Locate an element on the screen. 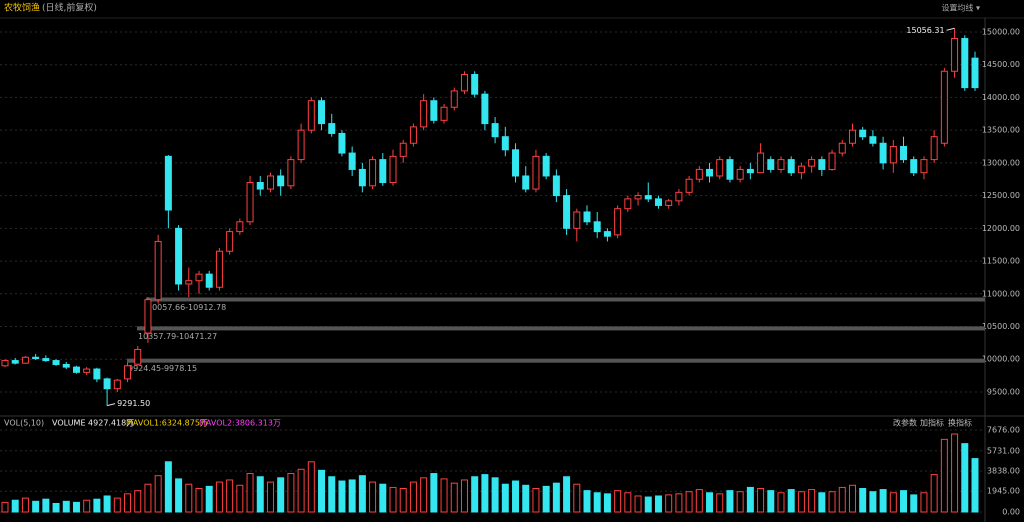 This screenshot has width=1024, height=522. y-tick-label: 12000.00 is located at coordinates (1001, 228).